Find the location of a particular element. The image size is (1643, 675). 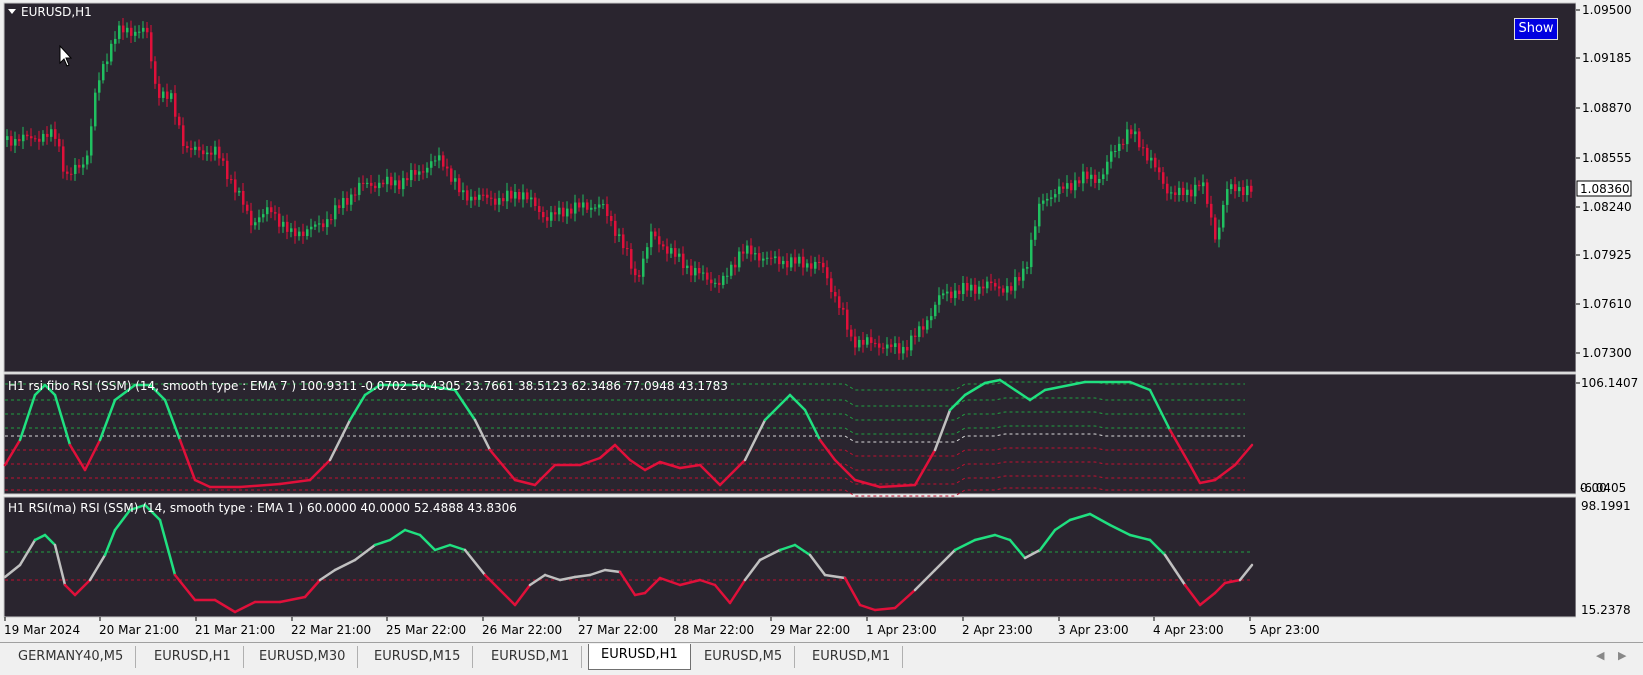

current-price: 1.08360 is located at coordinates (1605, 189).